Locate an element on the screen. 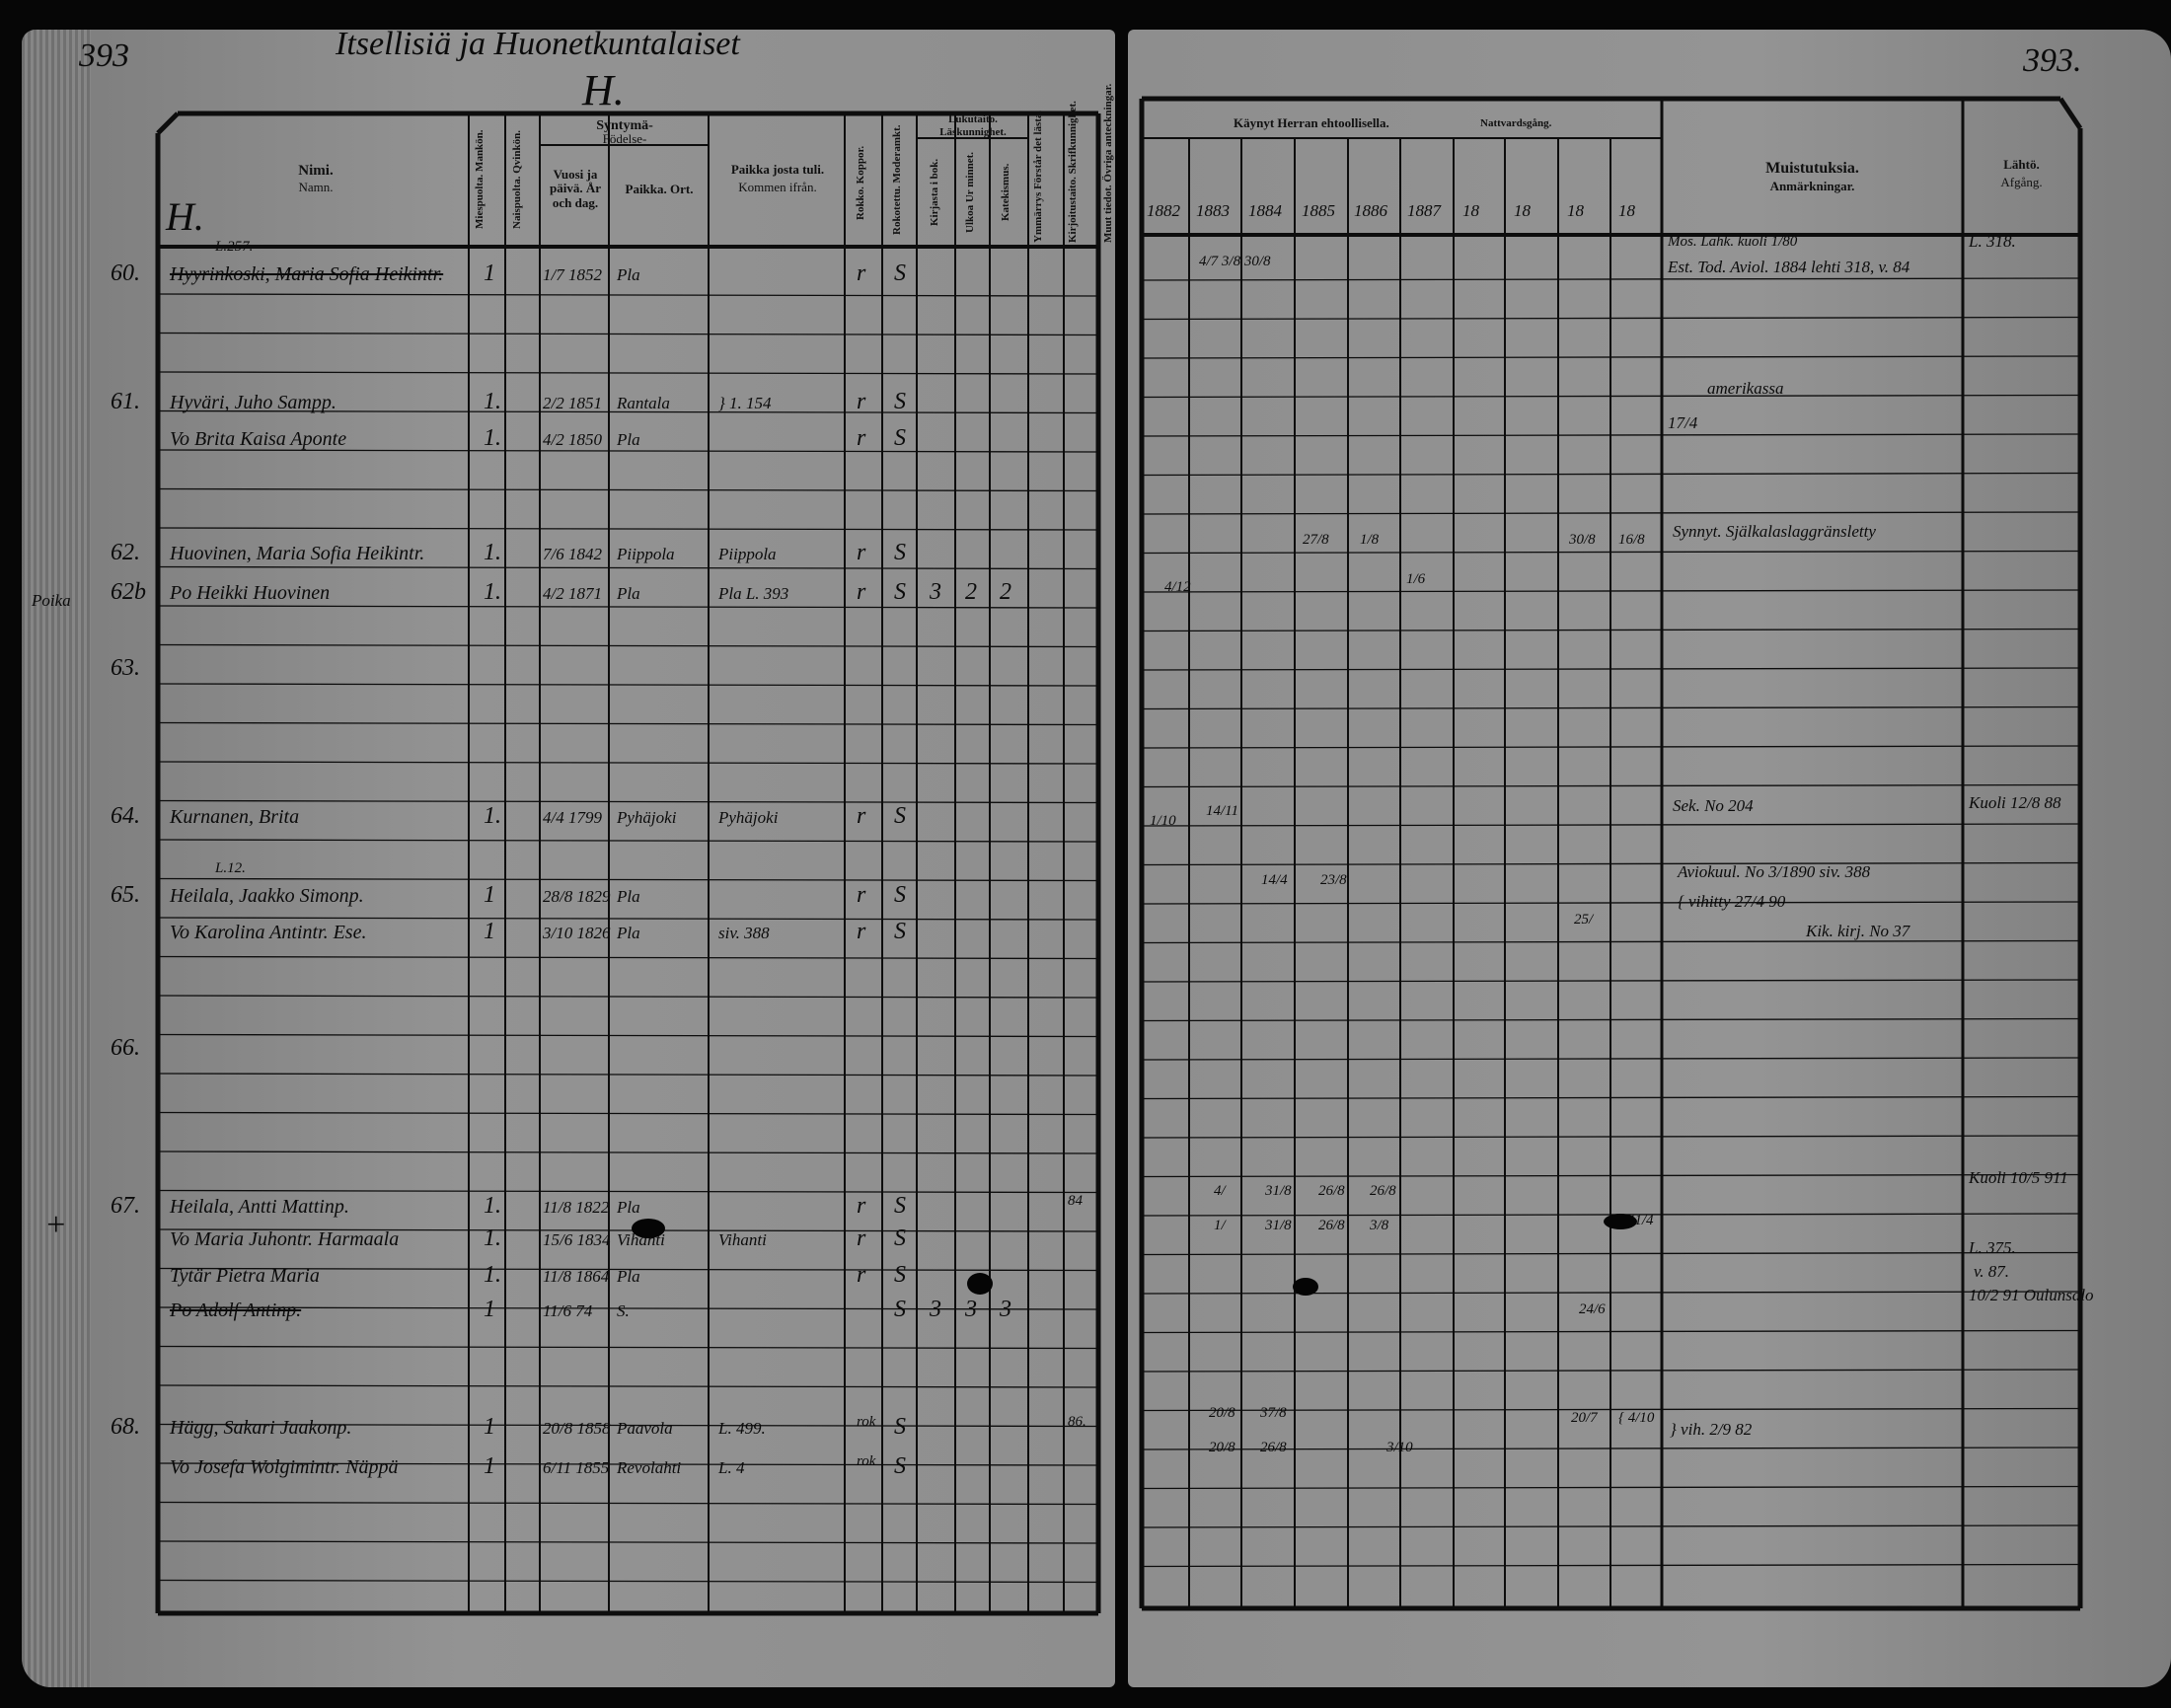 Image resolution: width=2171 pixels, height=1708 pixels. year-header: 1882 is located at coordinates (1163, 210).